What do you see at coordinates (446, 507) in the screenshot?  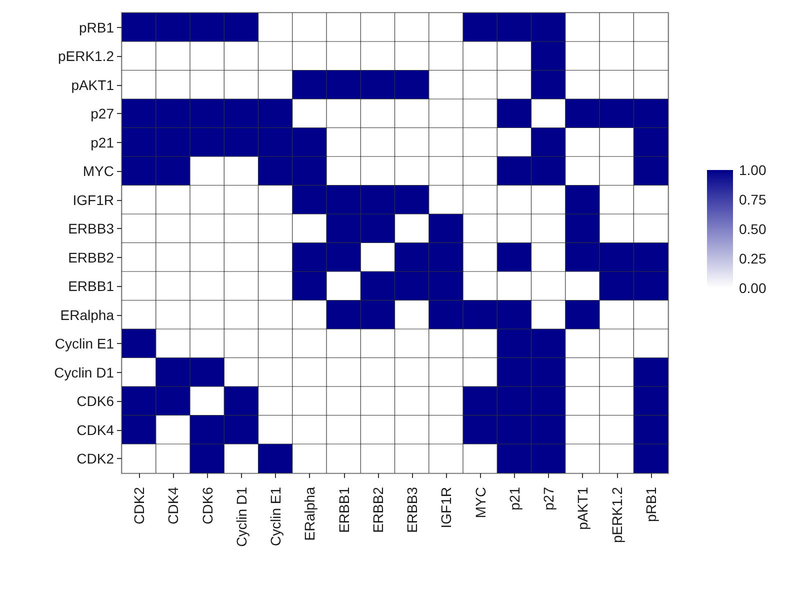 I see `x-tick-label: IGF1R` at bounding box center [446, 507].